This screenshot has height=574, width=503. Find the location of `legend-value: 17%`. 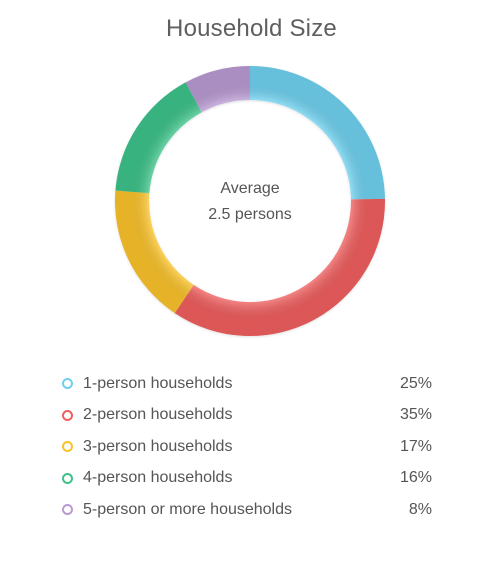

legend-value: 17% is located at coordinates (415, 446).